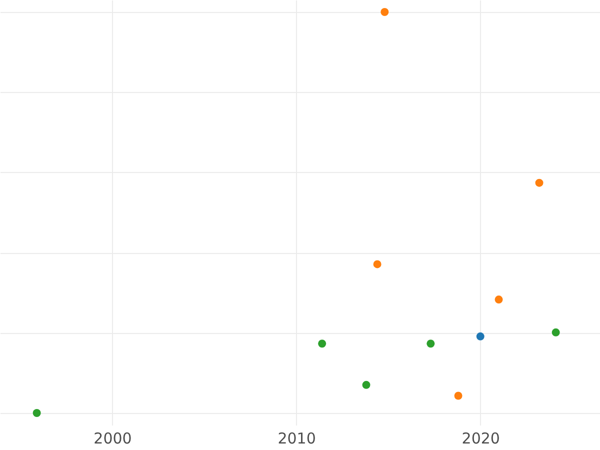 The width and height of the screenshot is (600, 450). I want to click on x-tick-label: 2010, so click(297, 439).